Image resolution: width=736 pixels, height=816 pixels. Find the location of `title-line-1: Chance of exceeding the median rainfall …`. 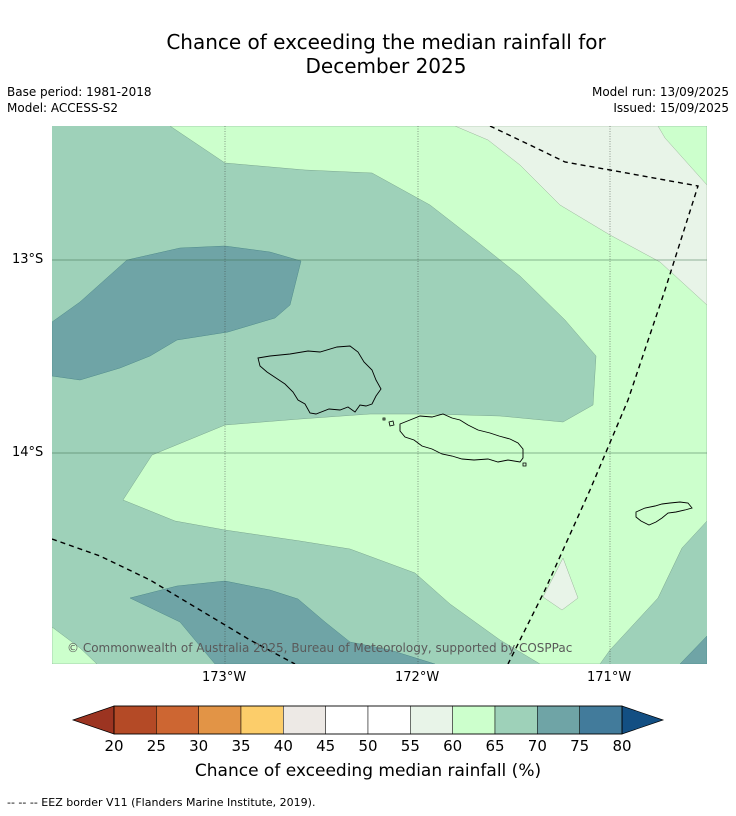

title-line-1: Chance of exceeding the median rainfall … is located at coordinates (386, 42).